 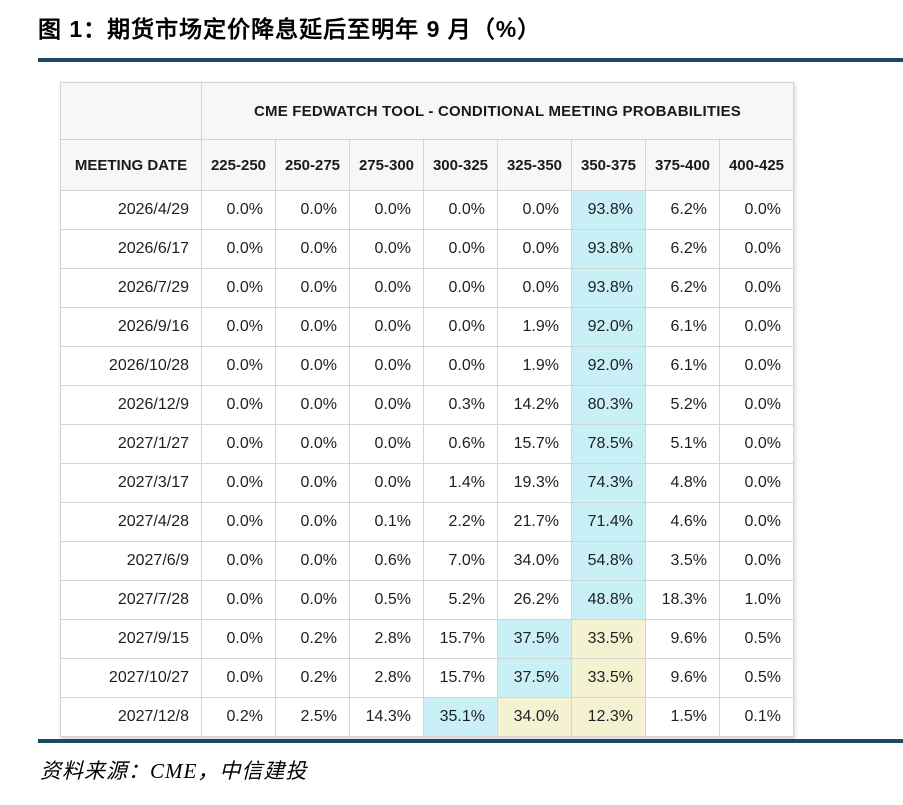 I want to click on prob-cell: 37.5%, so click(x=534, y=639).